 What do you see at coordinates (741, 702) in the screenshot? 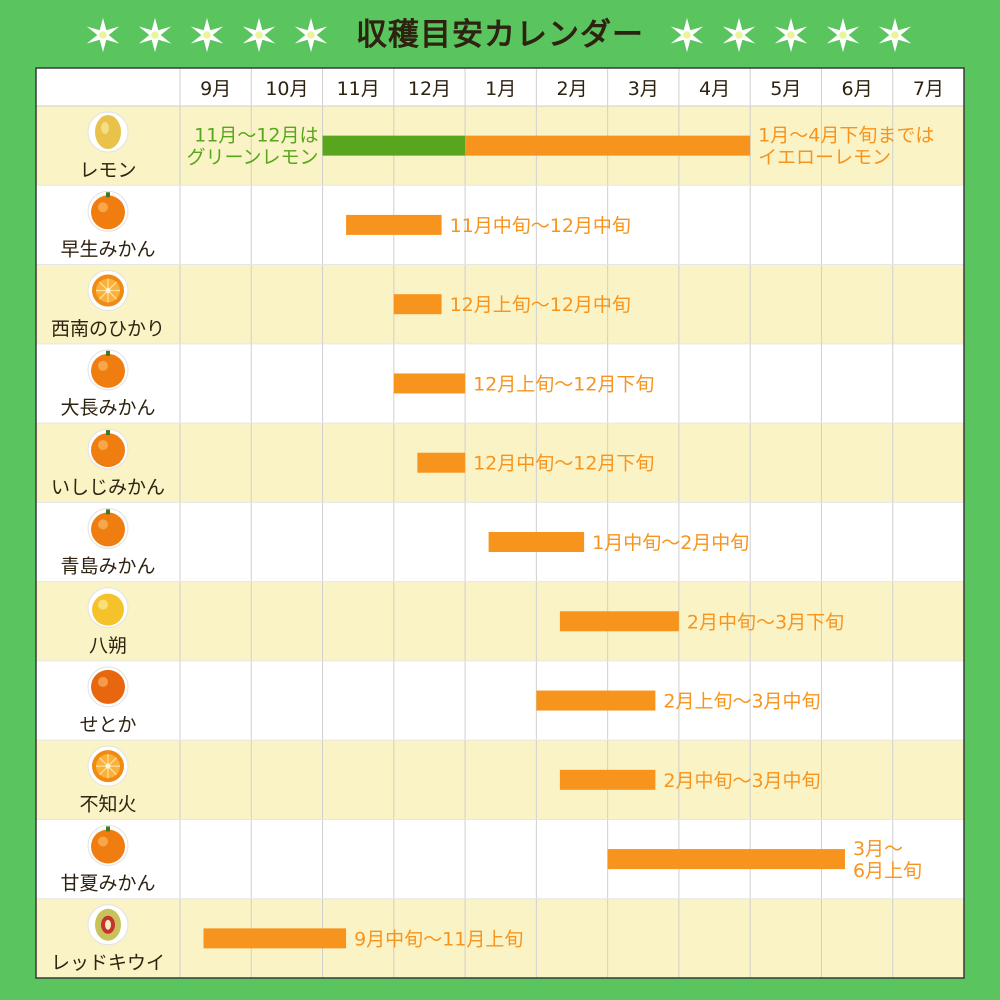
I see `period-label: 2月上旬～3月中旬` at bounding box center [741, 702].